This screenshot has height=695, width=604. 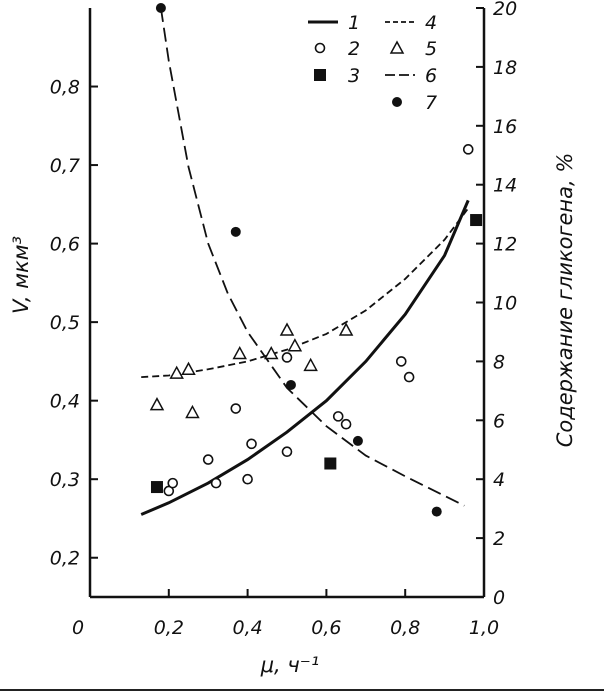 I want to click on x-tick-label: 0,2, so click(x=169, y=628).